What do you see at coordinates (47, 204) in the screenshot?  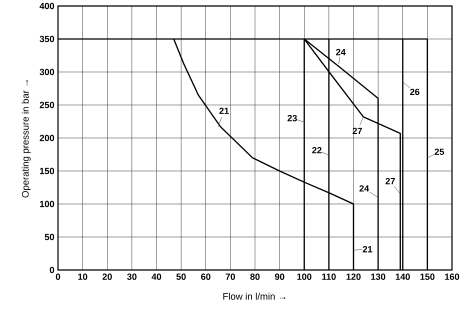 I see `y-tick-label: 100` at bounding box center [47, 204].